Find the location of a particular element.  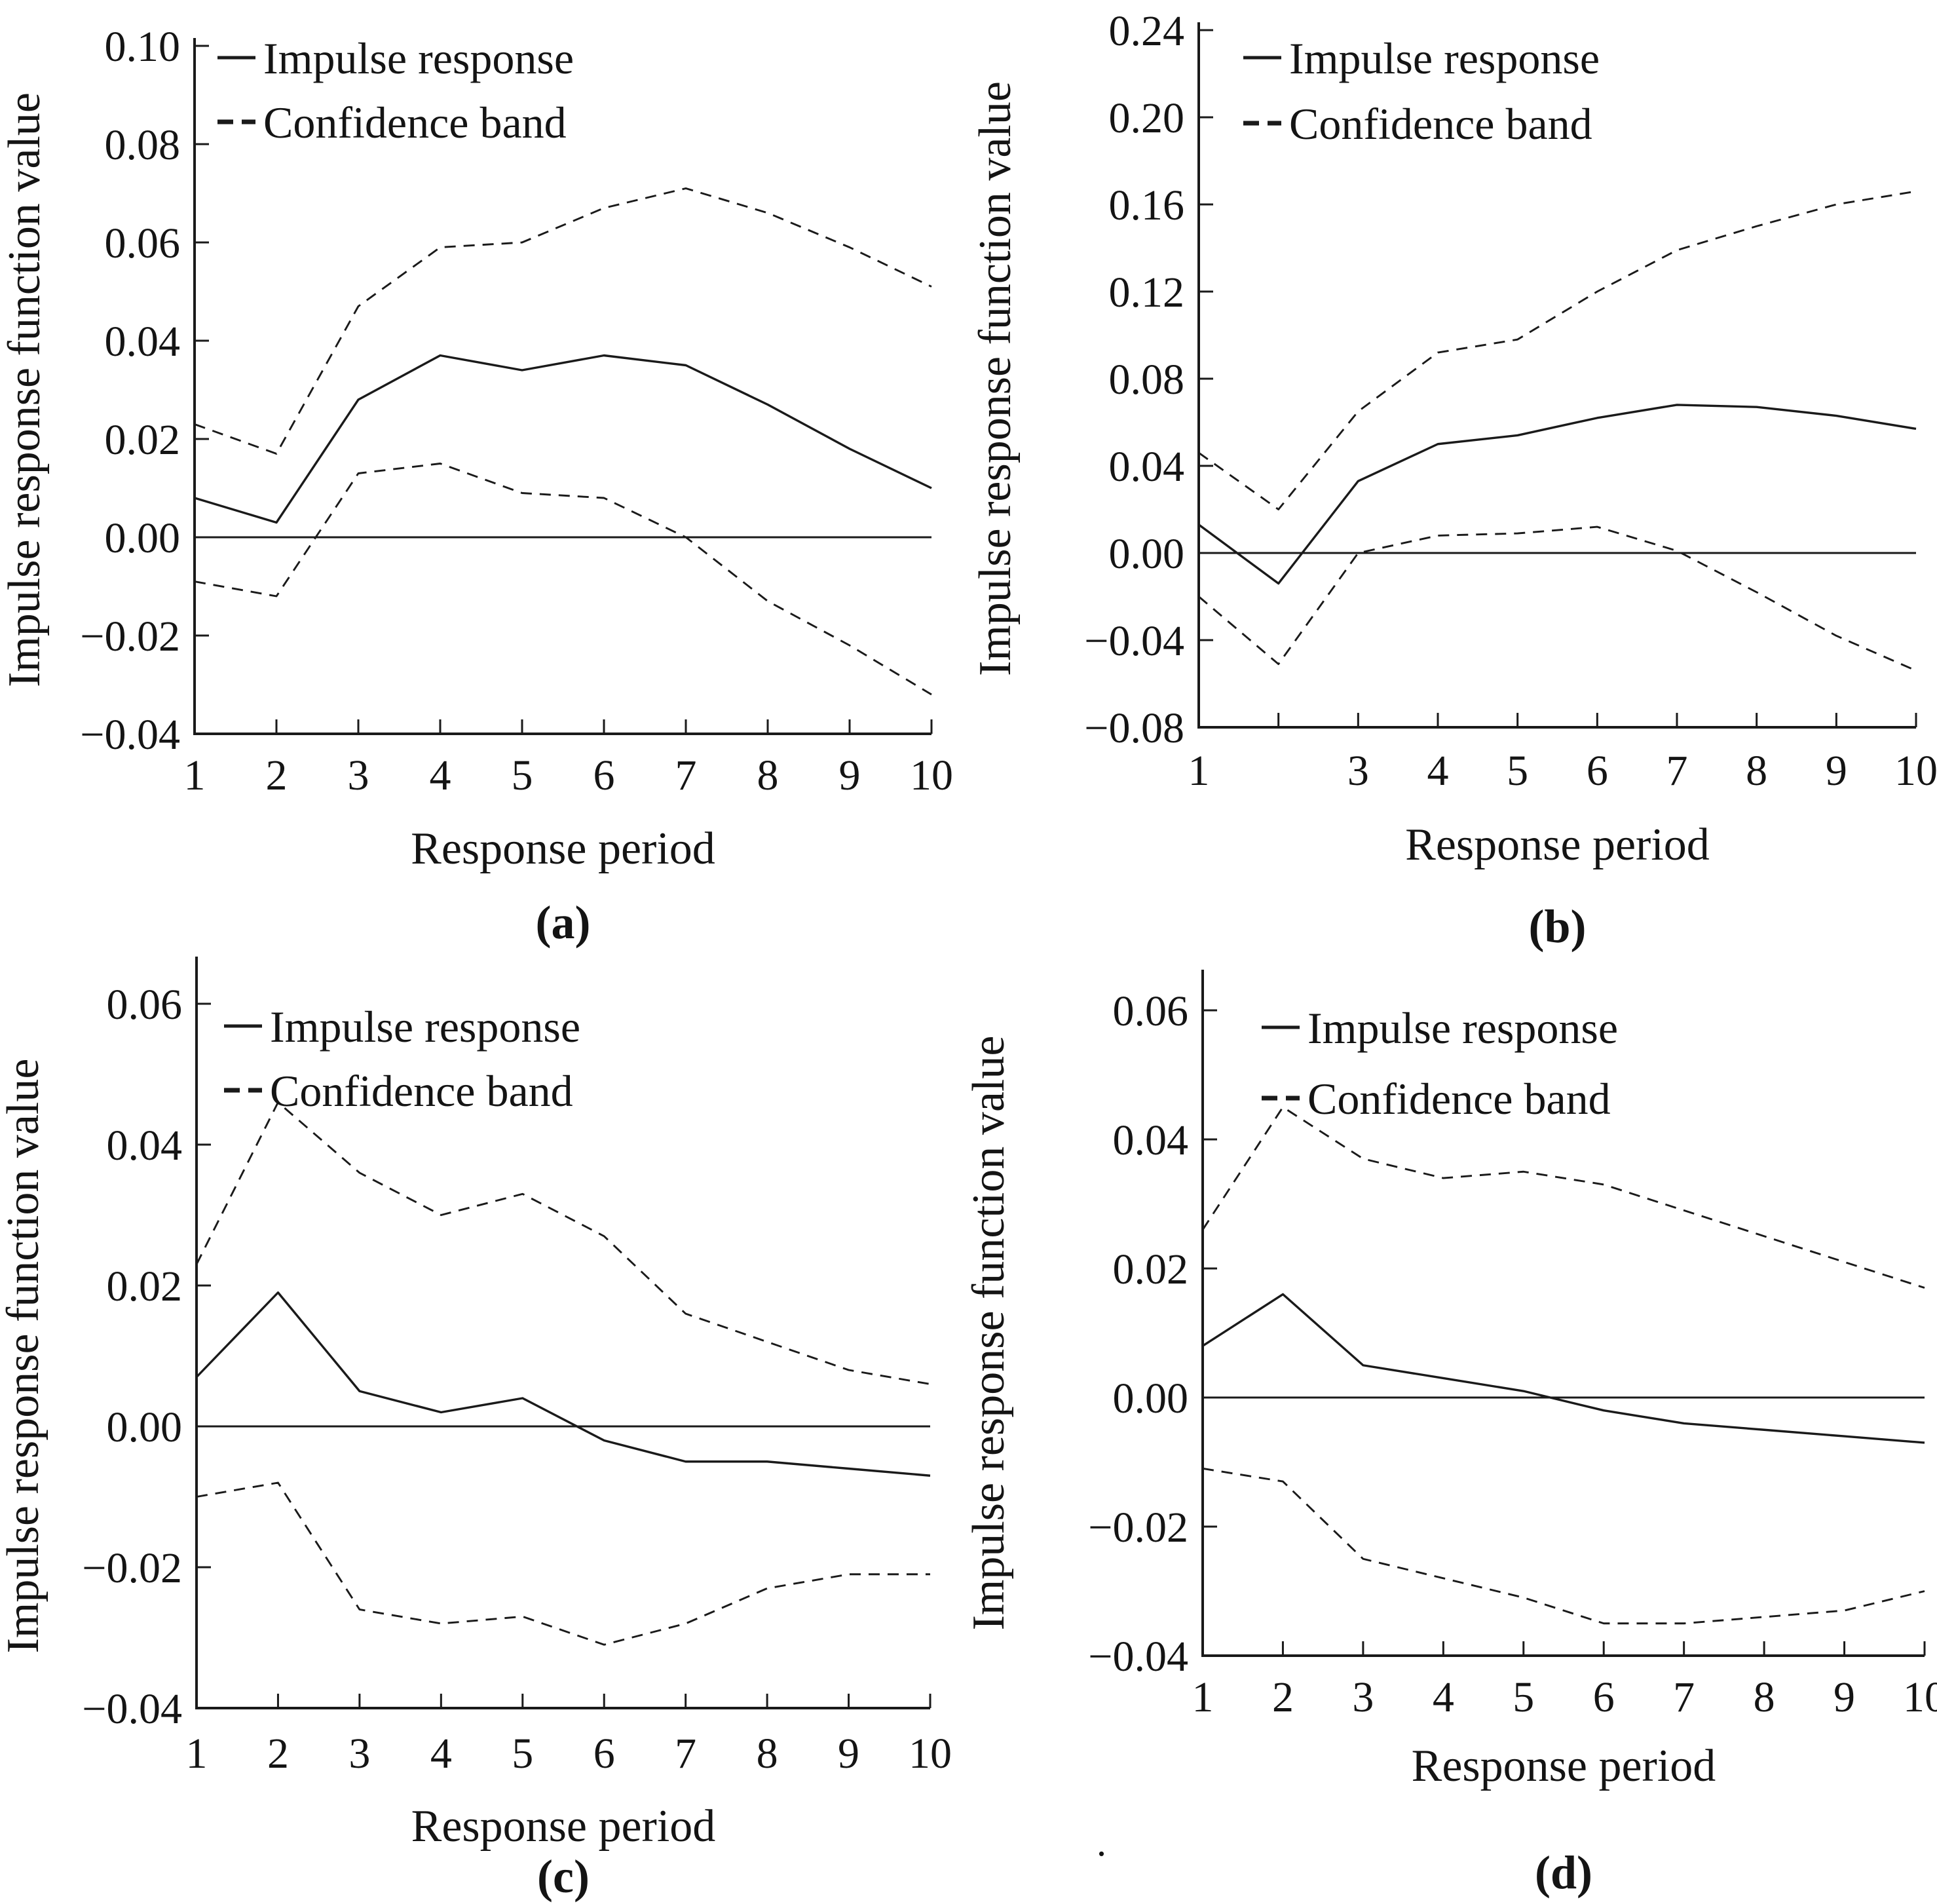

y-tick-label: 0.16 is located at coordinates (1147, 205).